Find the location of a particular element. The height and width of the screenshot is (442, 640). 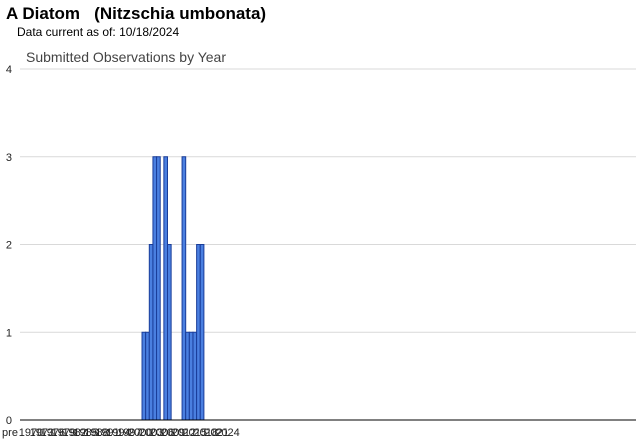

x-tick-label: 2003 is located at coordinates (151, 433).